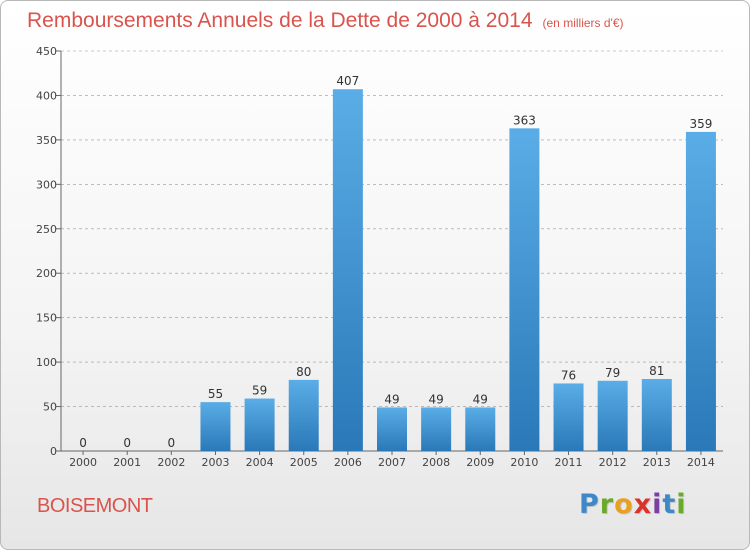  Describe the element at coordinates (391, 399) in the screenshot. I see `data-label-2007: 49` at that location.